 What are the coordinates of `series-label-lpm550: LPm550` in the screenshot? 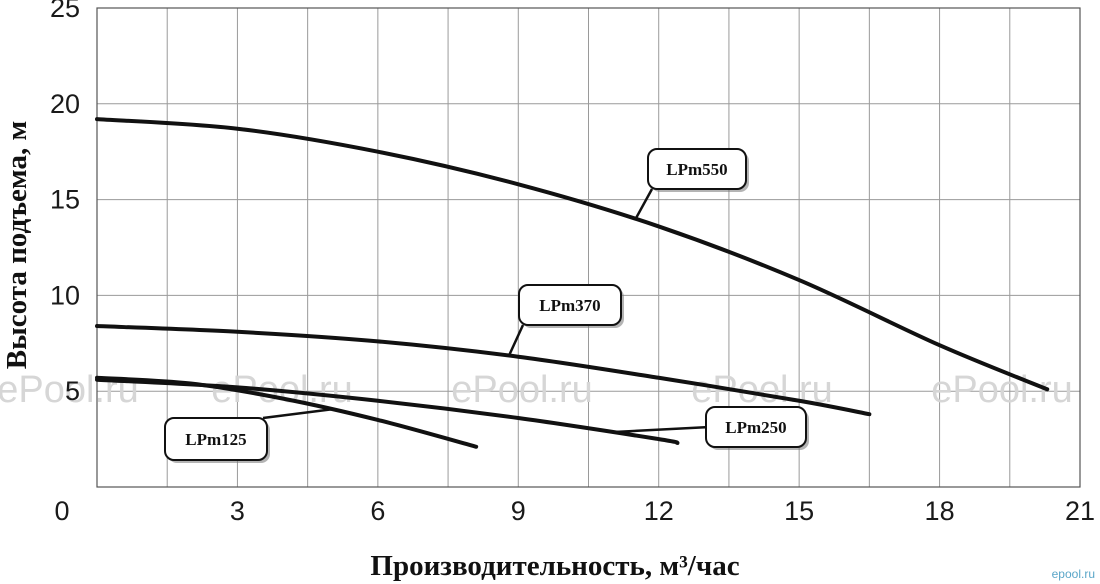 It's located at (696, 169).